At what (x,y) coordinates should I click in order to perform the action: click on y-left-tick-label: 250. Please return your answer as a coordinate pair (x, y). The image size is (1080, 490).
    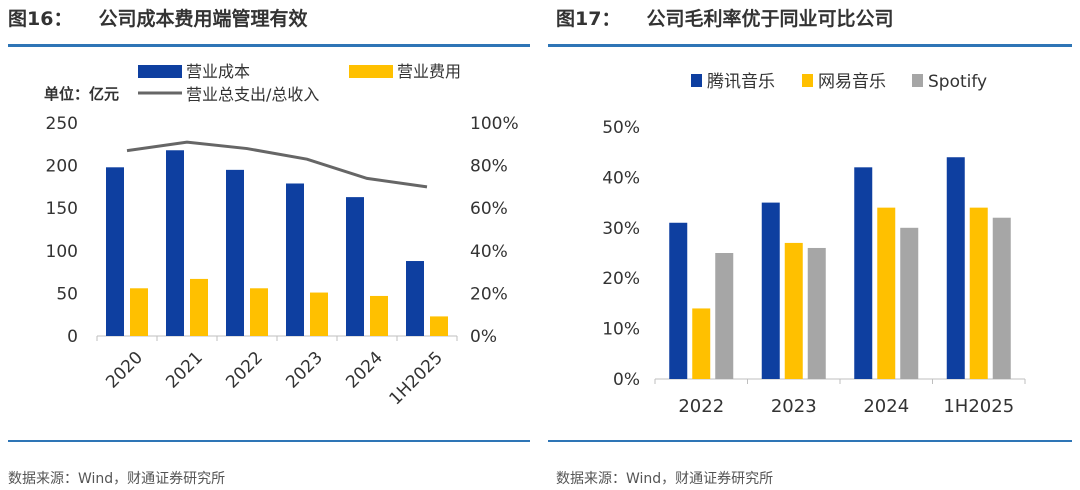
    Looking at the image, I should click on (62, 124).